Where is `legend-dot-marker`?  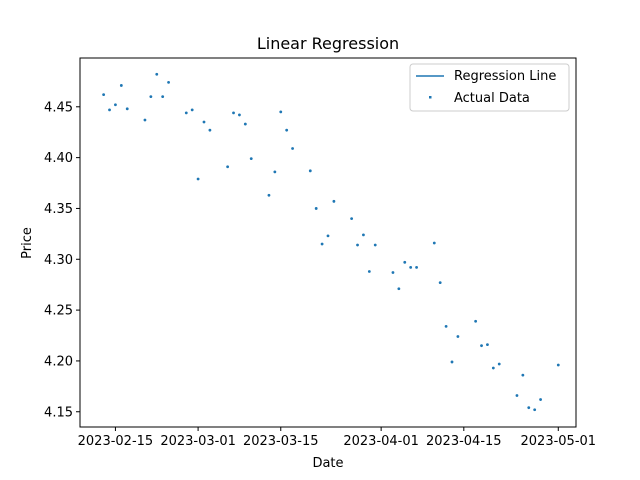
legend-dot-marker is located at coordinates (430, 97).